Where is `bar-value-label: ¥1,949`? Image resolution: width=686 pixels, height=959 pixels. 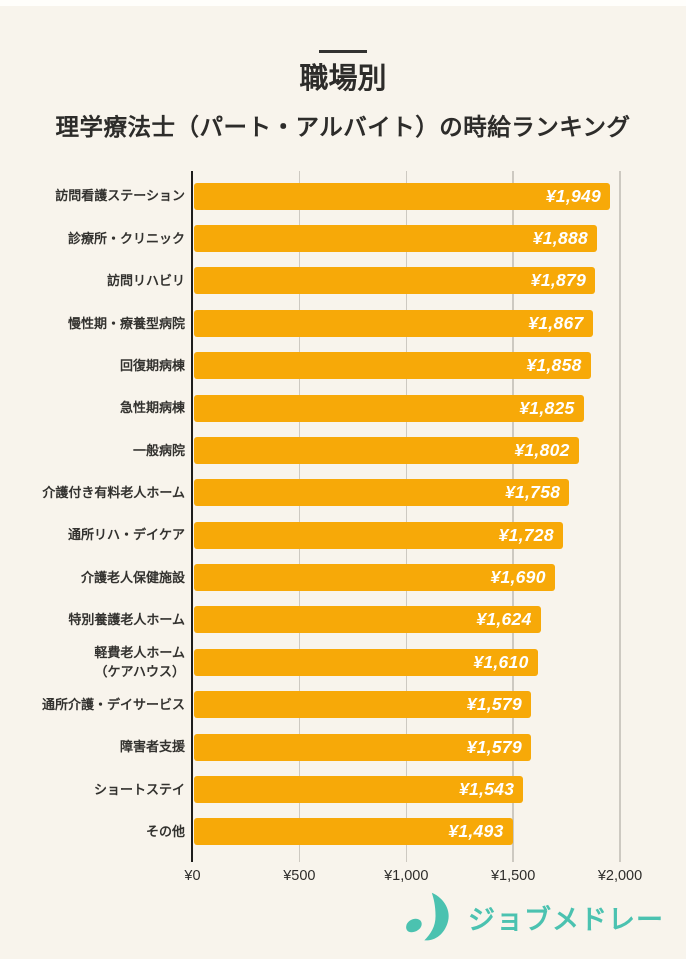 bar-value-label: ¥1,949 is located at coordinates (573, 195).